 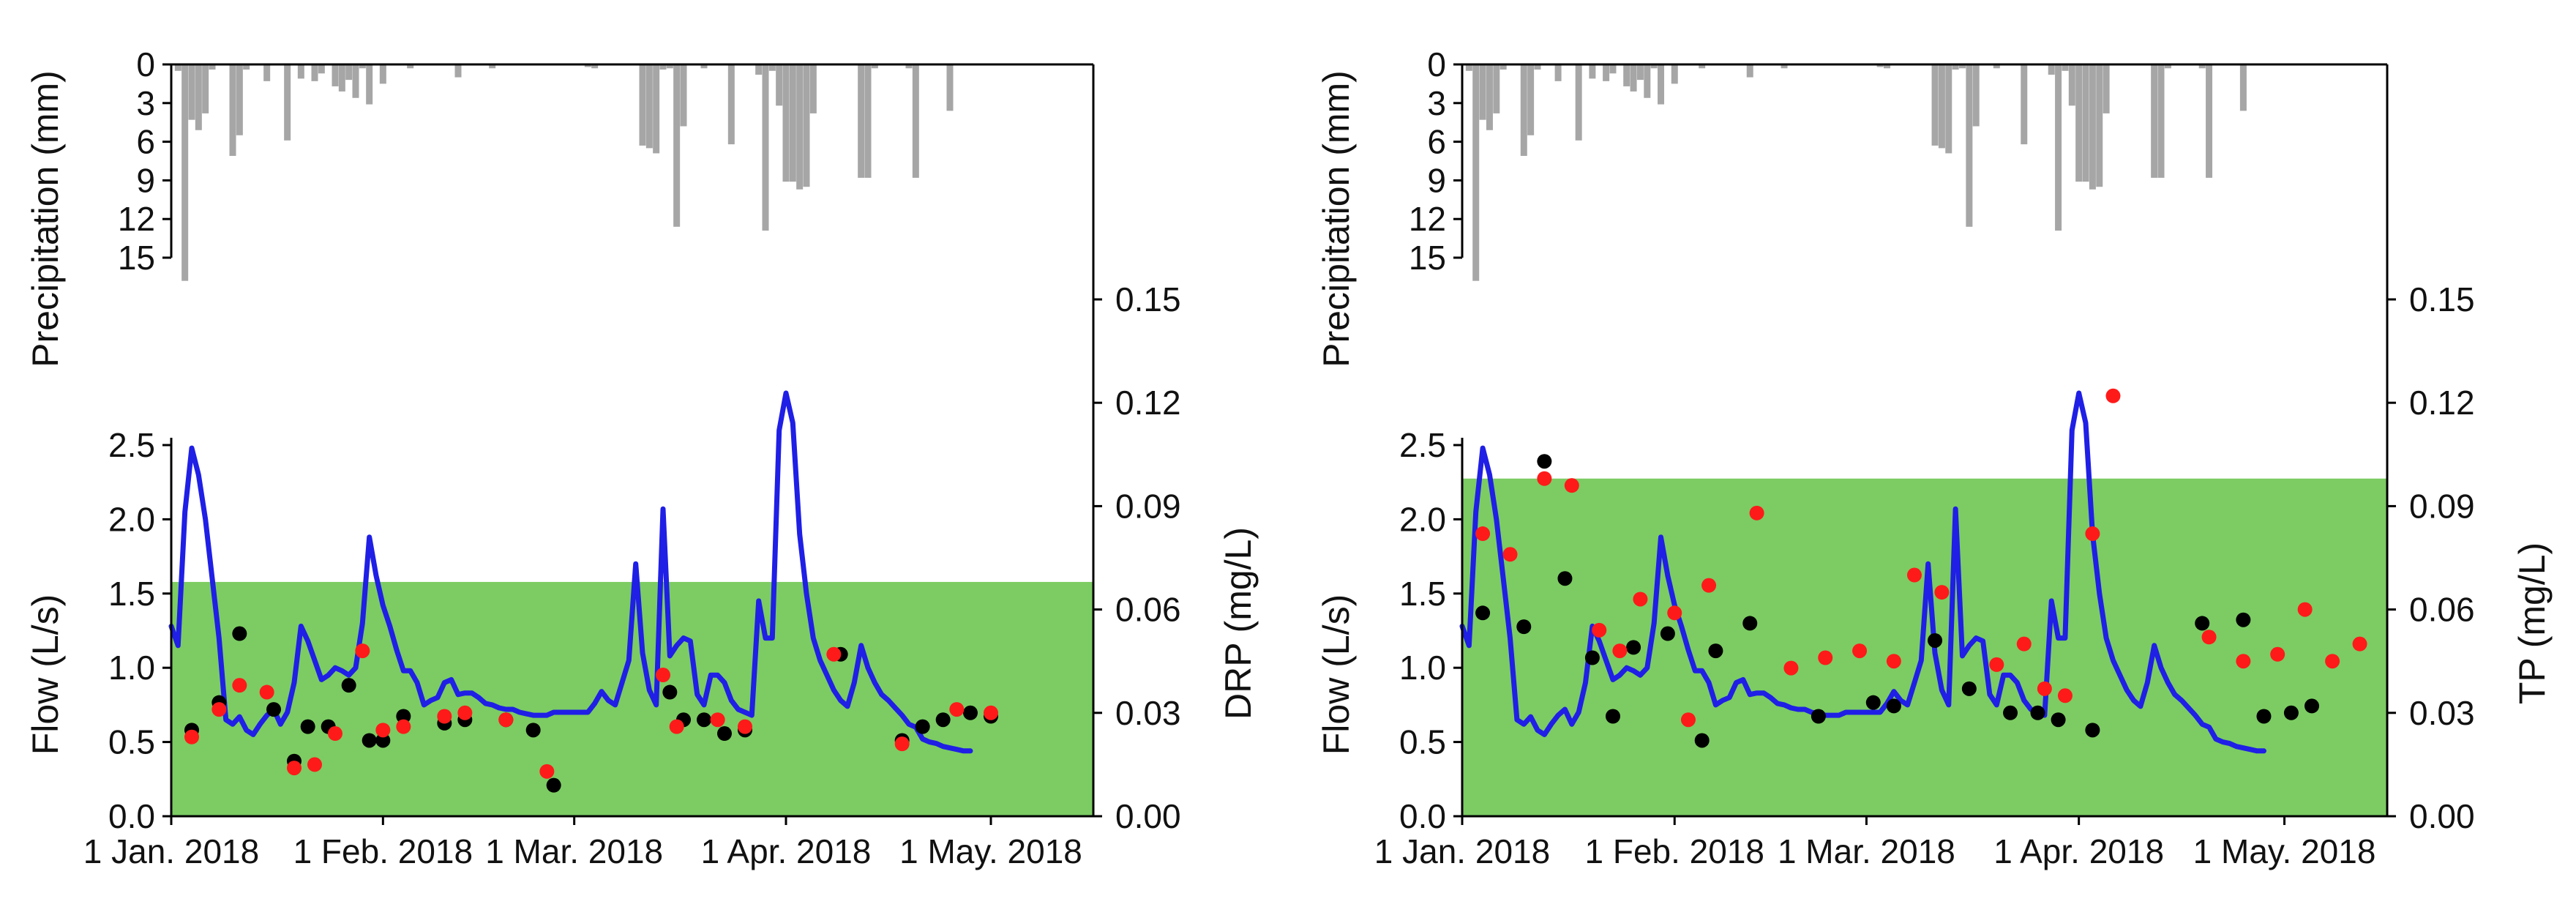 I want to click on flow-tick-label: 2.0, so click(x=131, y=519).